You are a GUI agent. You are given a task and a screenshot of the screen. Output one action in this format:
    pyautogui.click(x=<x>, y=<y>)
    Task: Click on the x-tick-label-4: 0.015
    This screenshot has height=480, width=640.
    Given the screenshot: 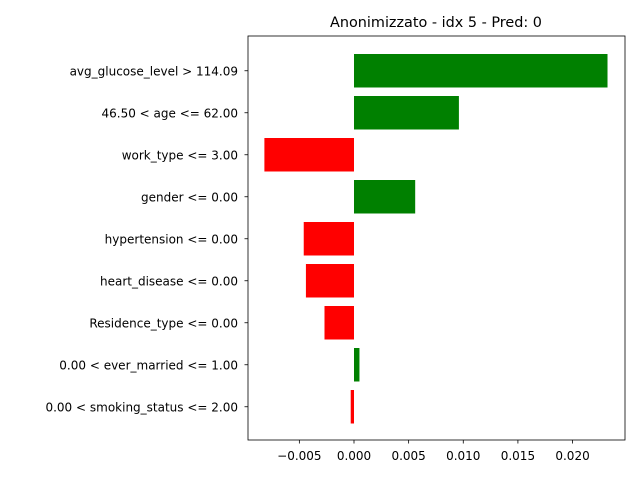 What is the action you would take?
    pyautogui.click(x=518, y=456)
    